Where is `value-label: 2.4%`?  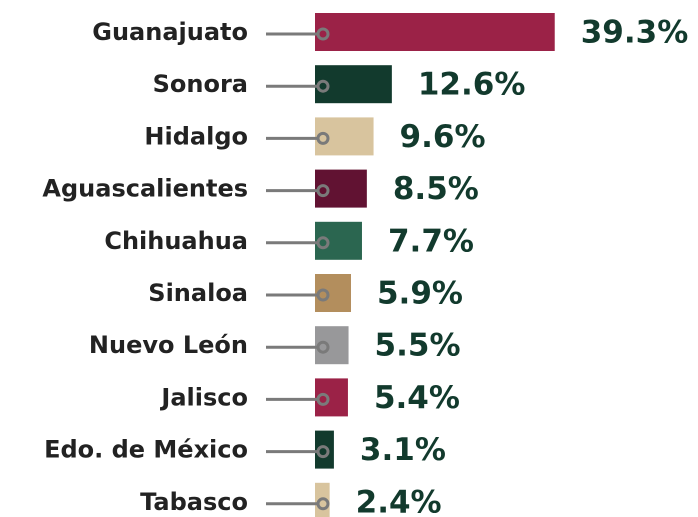 value-label: 2.4% is located at coordinates (399, 500).